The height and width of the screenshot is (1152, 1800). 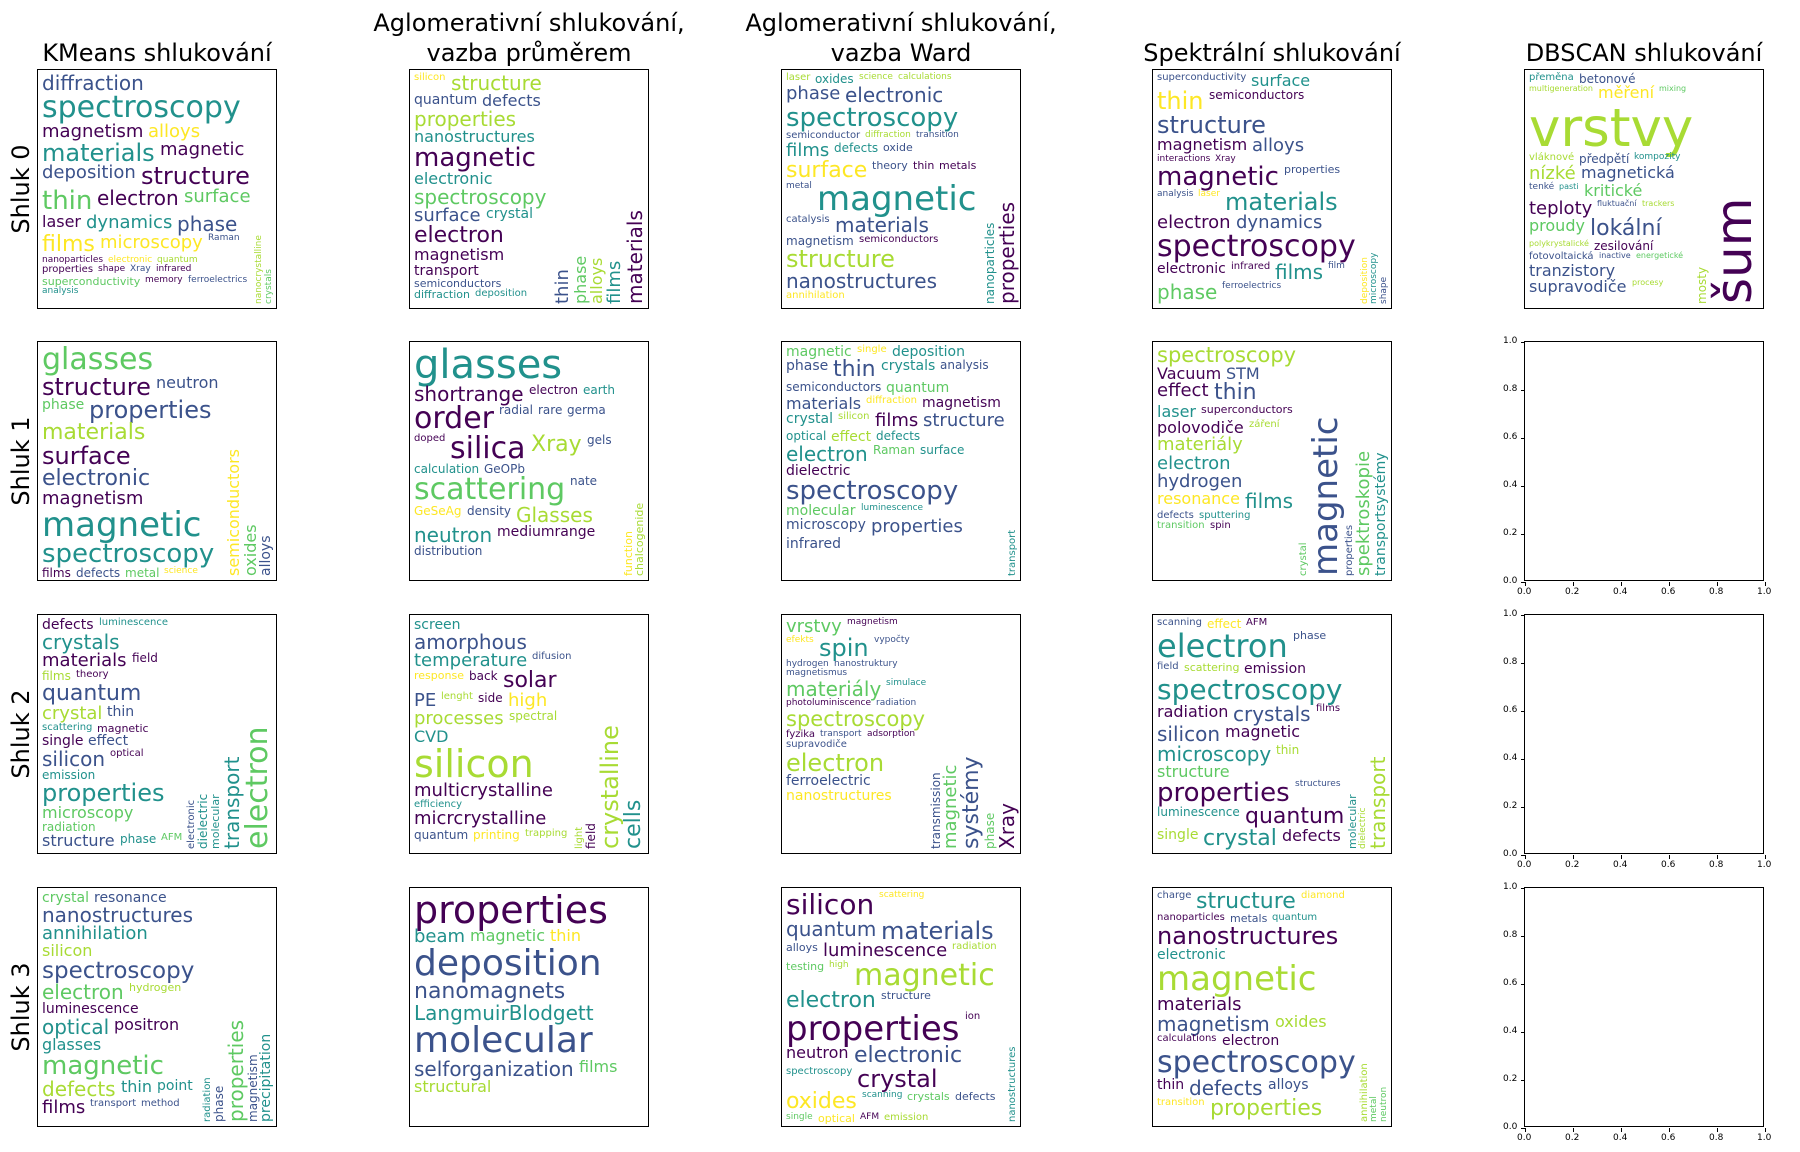 I want to click on cloud-word: lenght, so click(x=457, y=697).